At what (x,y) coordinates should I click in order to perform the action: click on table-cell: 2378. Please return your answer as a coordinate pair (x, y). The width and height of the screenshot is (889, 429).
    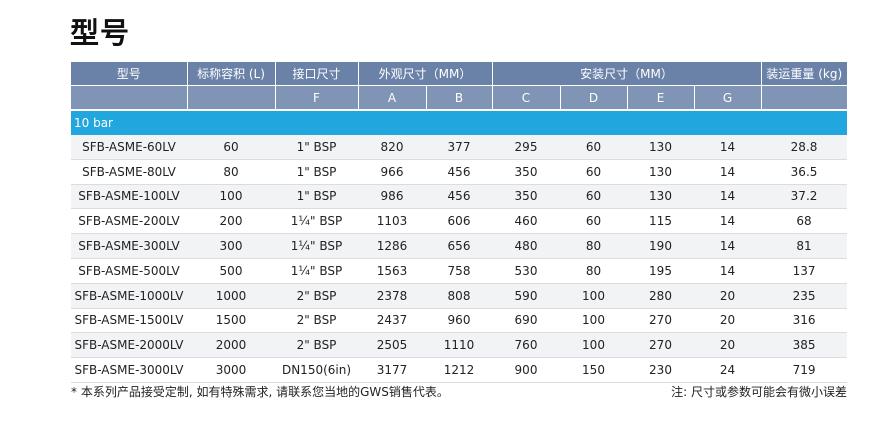
    Looking at the image, I should click on (392, 296).